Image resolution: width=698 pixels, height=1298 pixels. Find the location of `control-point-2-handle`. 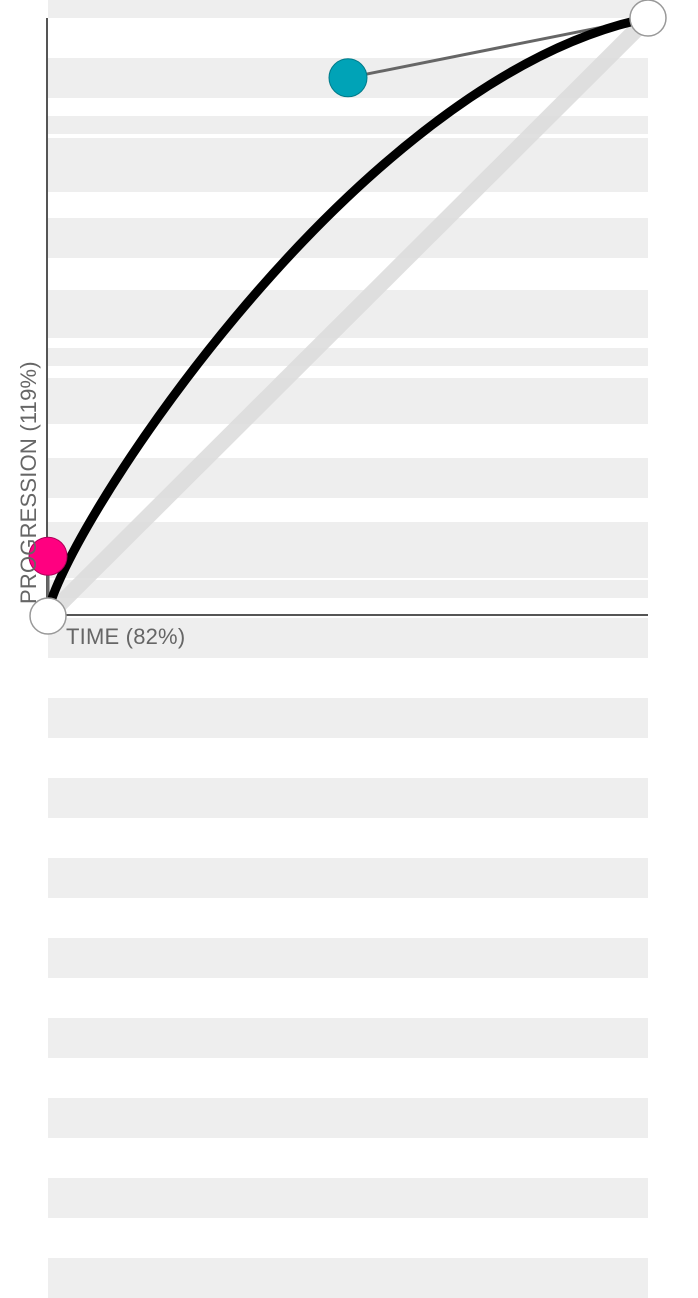

control-point-2-handle is located at coordinates (348, 78).